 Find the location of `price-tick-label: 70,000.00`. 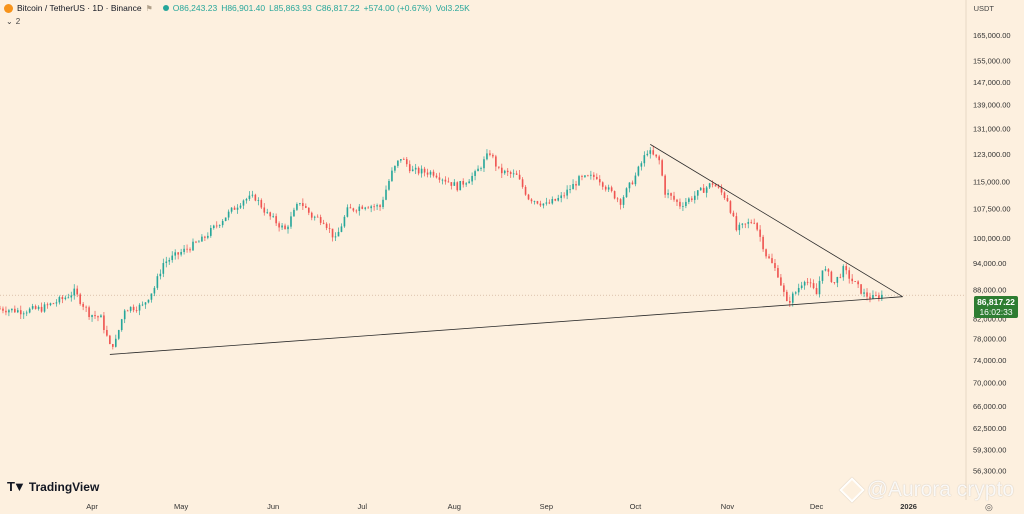

price-tick-label: 70,000.00 is located at coordinates (989, 382).